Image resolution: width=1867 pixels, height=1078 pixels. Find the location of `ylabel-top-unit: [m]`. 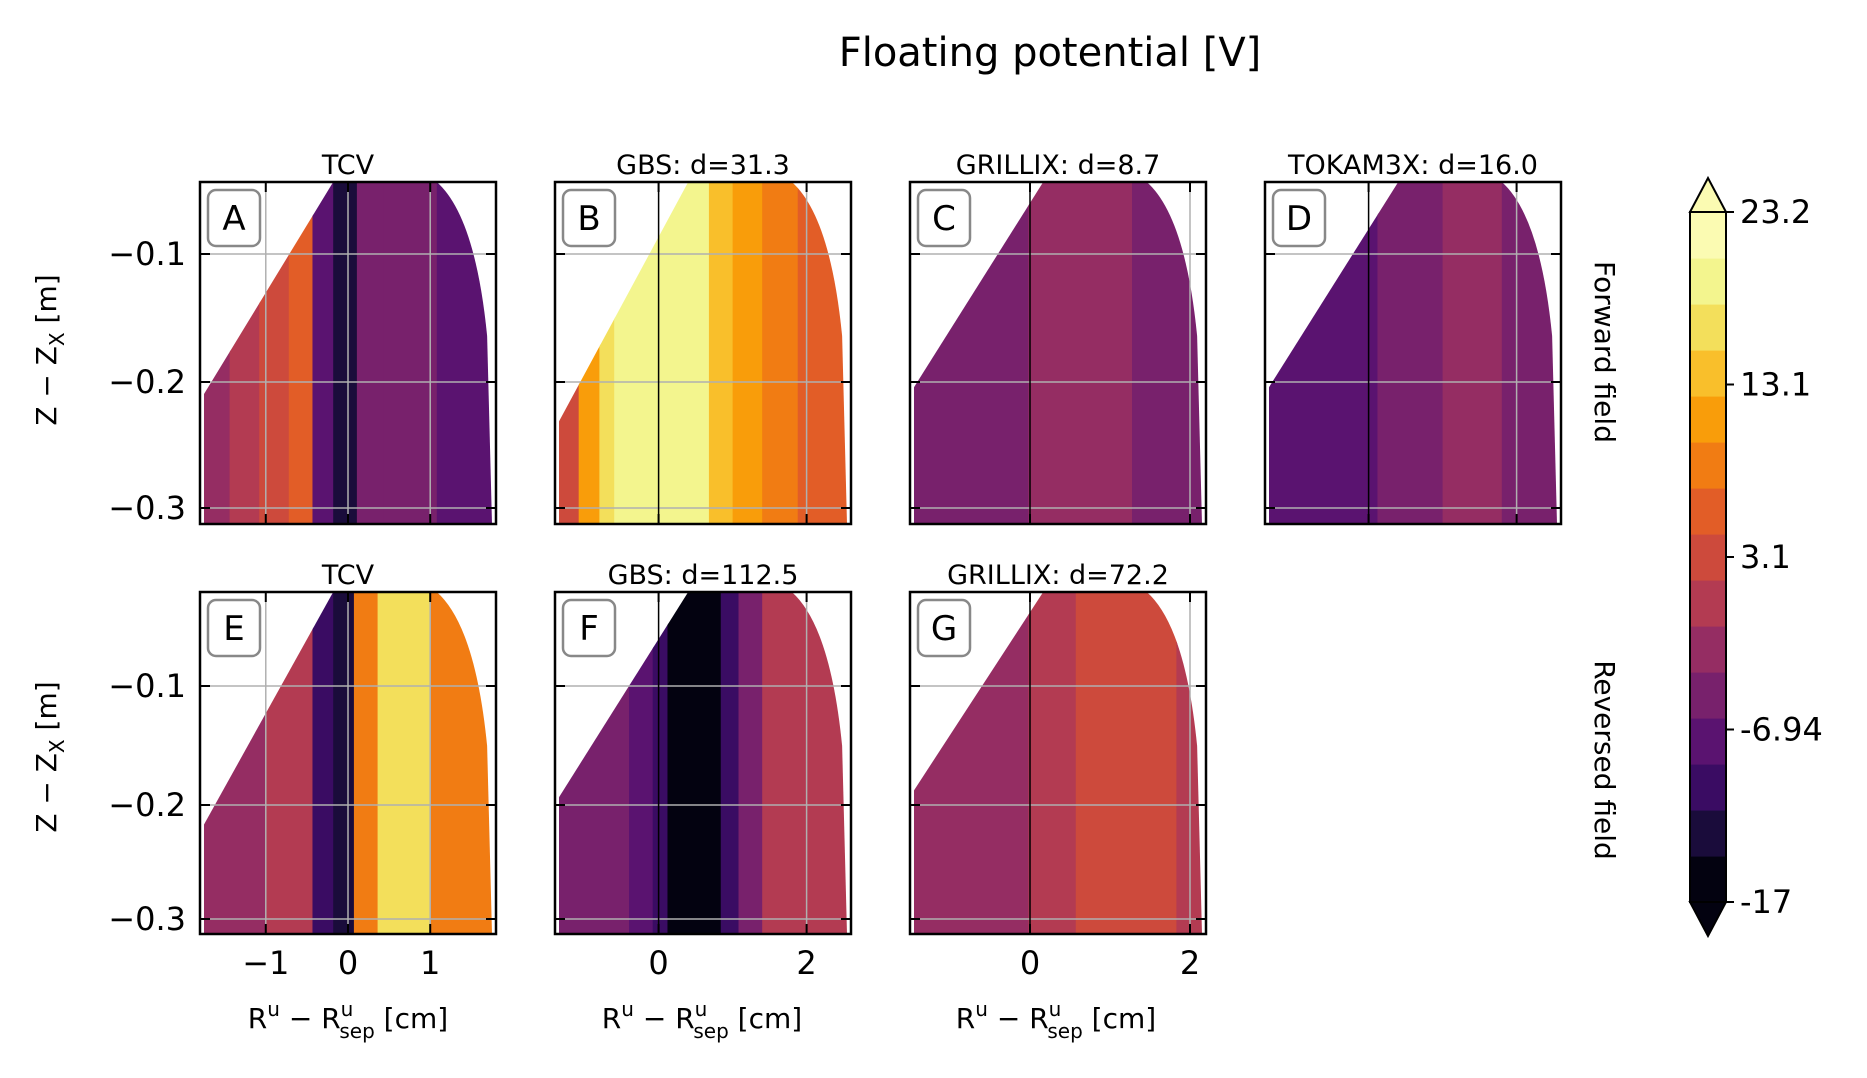

ylabel-top-unit: [m] is located at coordinates (46, 303).